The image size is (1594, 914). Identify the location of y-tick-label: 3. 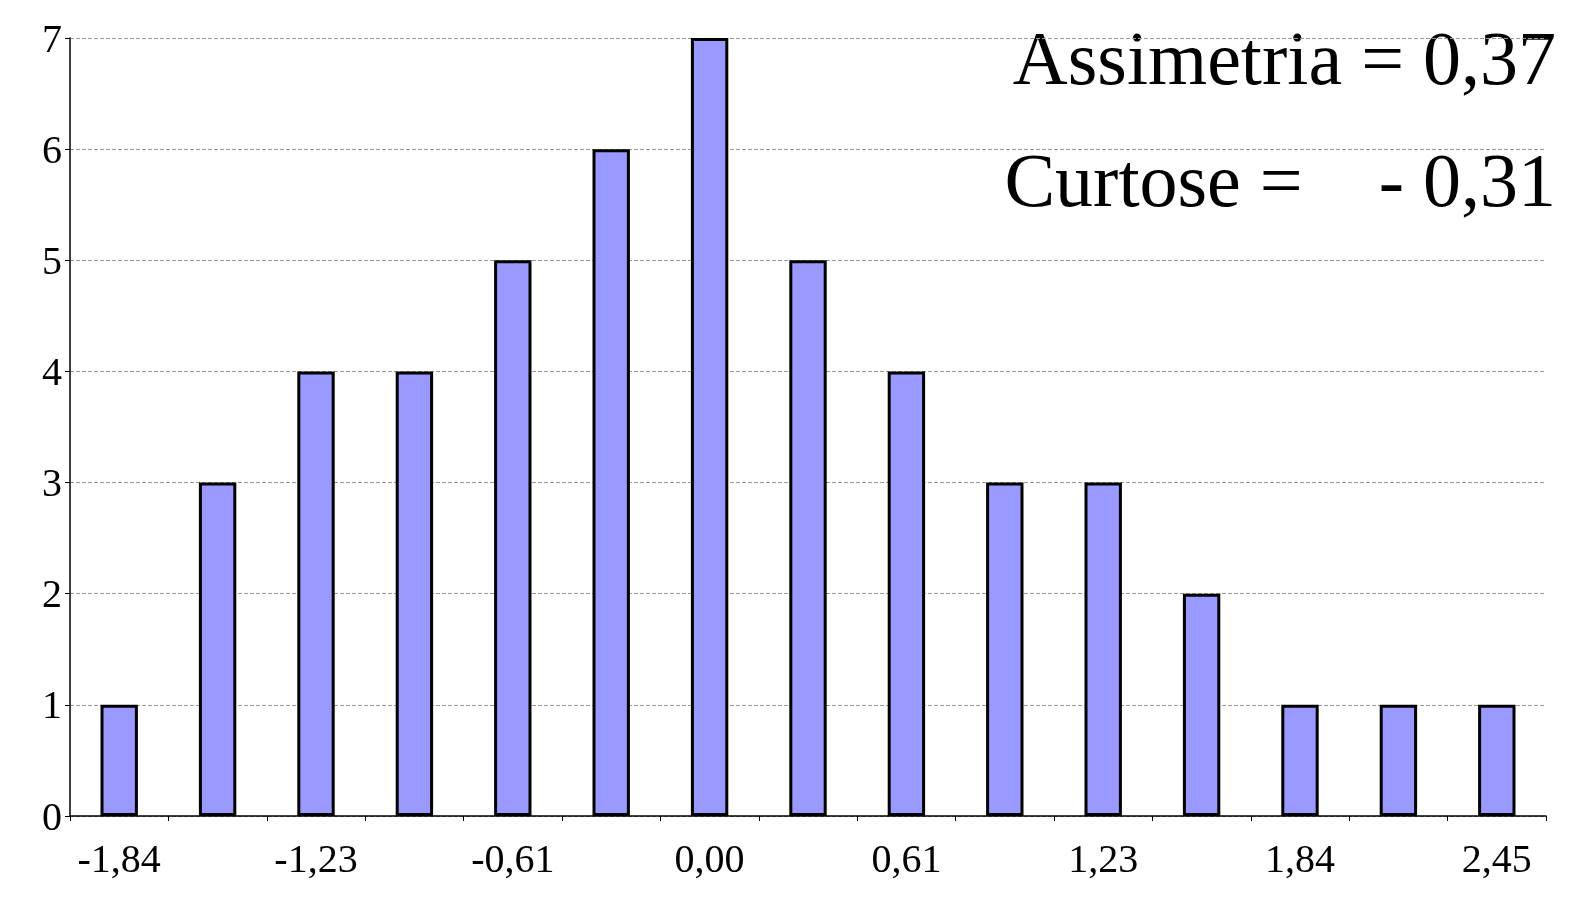
(52, 483).